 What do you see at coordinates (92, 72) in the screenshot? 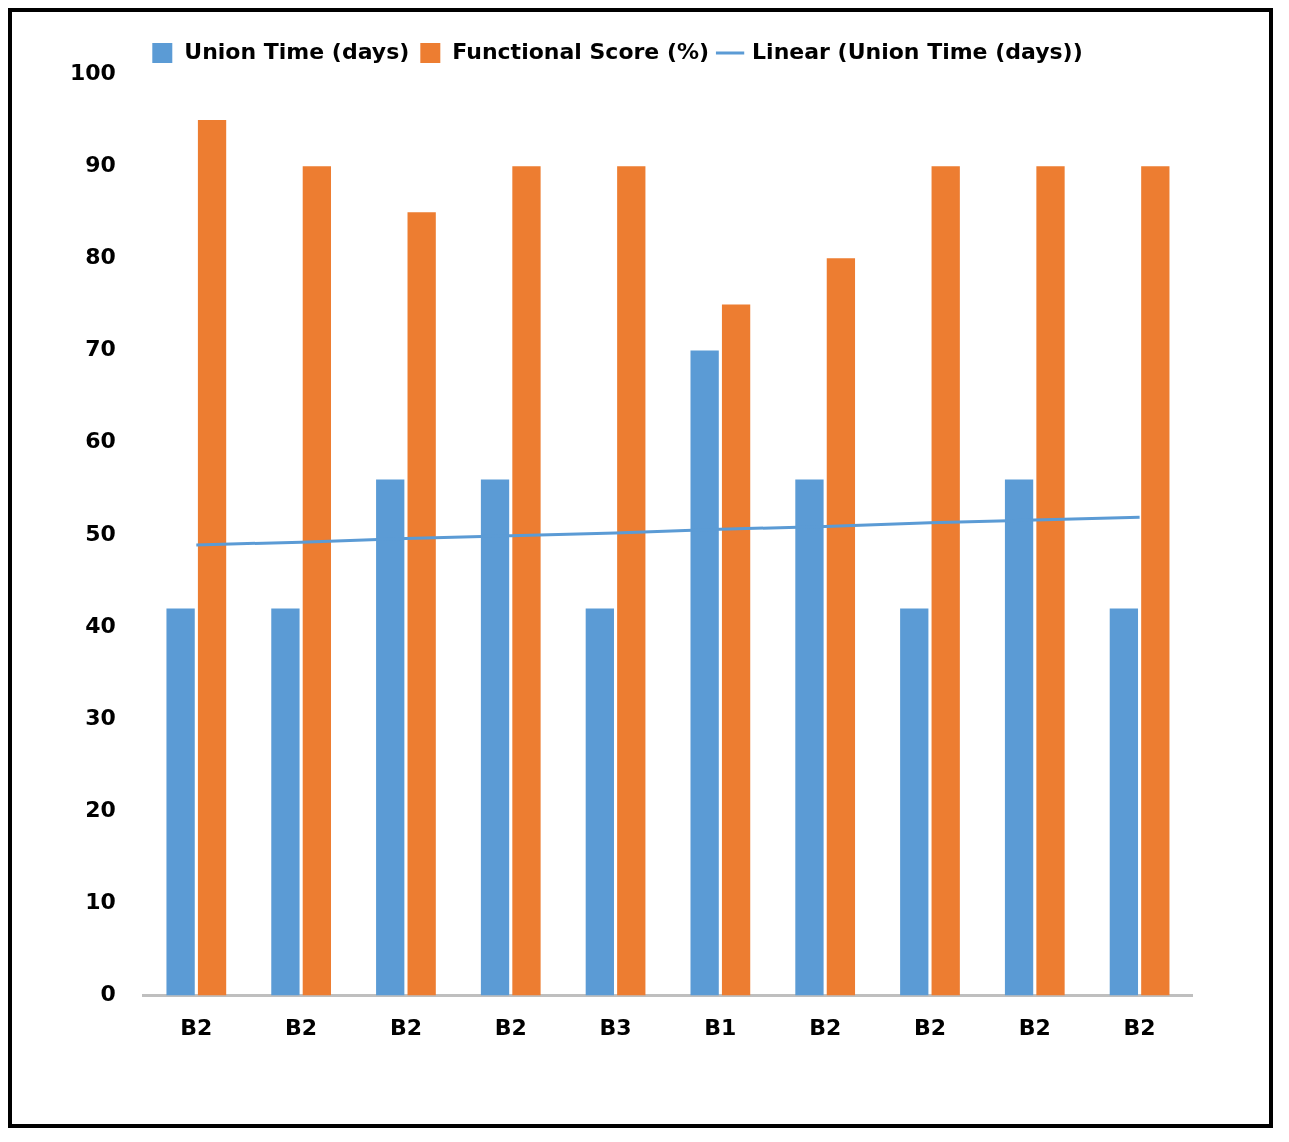
I see `y-tick-label: 100` at bounding box center [92, 72].